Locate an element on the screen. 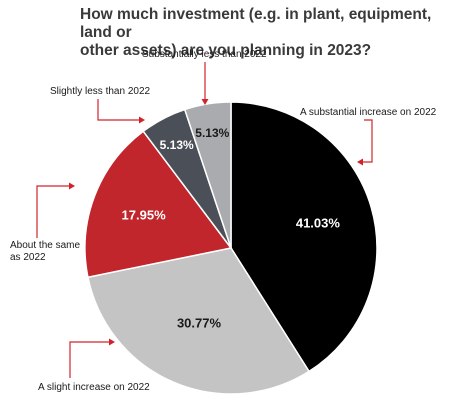 The image size is (450, 415). callout-substantial-increase-text: A substantial increase on 2022 is located at coordinates (368, 112).